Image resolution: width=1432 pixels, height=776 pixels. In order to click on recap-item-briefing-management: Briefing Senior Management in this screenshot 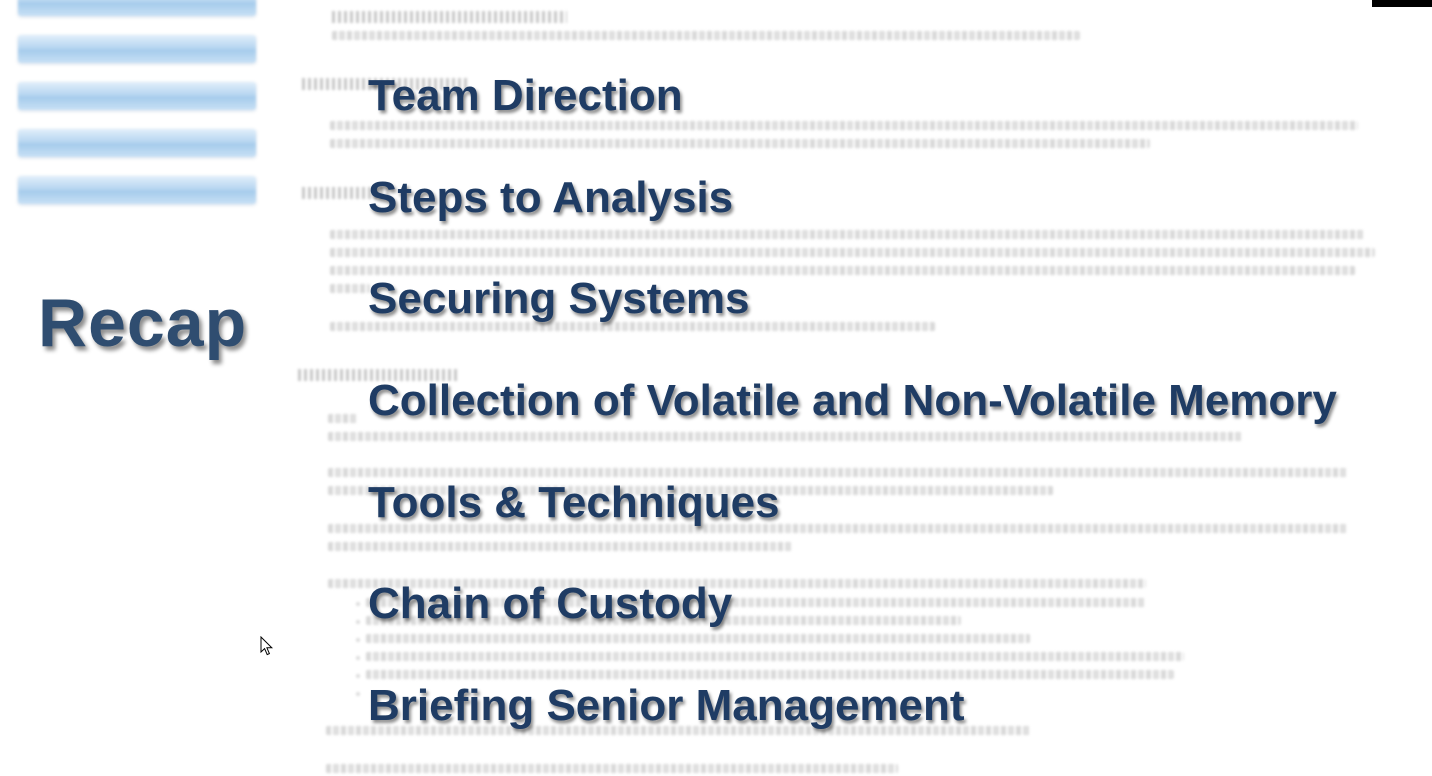, I will do `click(666, 706)`.